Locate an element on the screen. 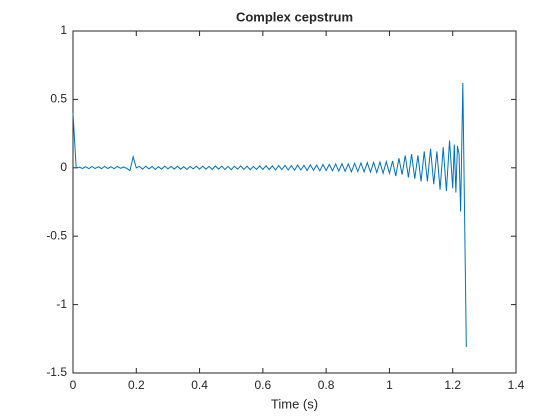  x-tick-label: 0.4 is located at coordinates (199, 385).